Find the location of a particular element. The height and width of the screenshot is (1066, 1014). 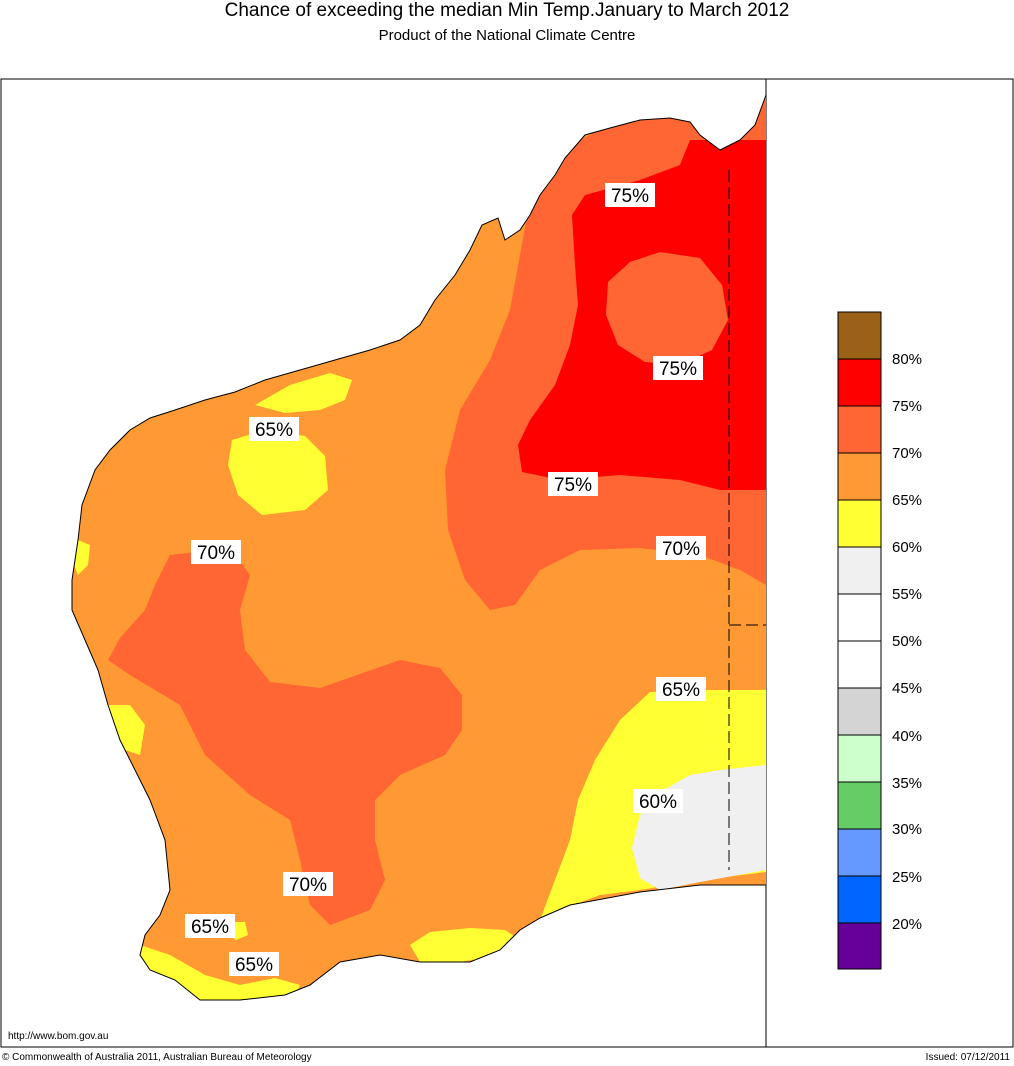

source-url: http://www.bom.gov.au is located at coordinates (58, 1036).